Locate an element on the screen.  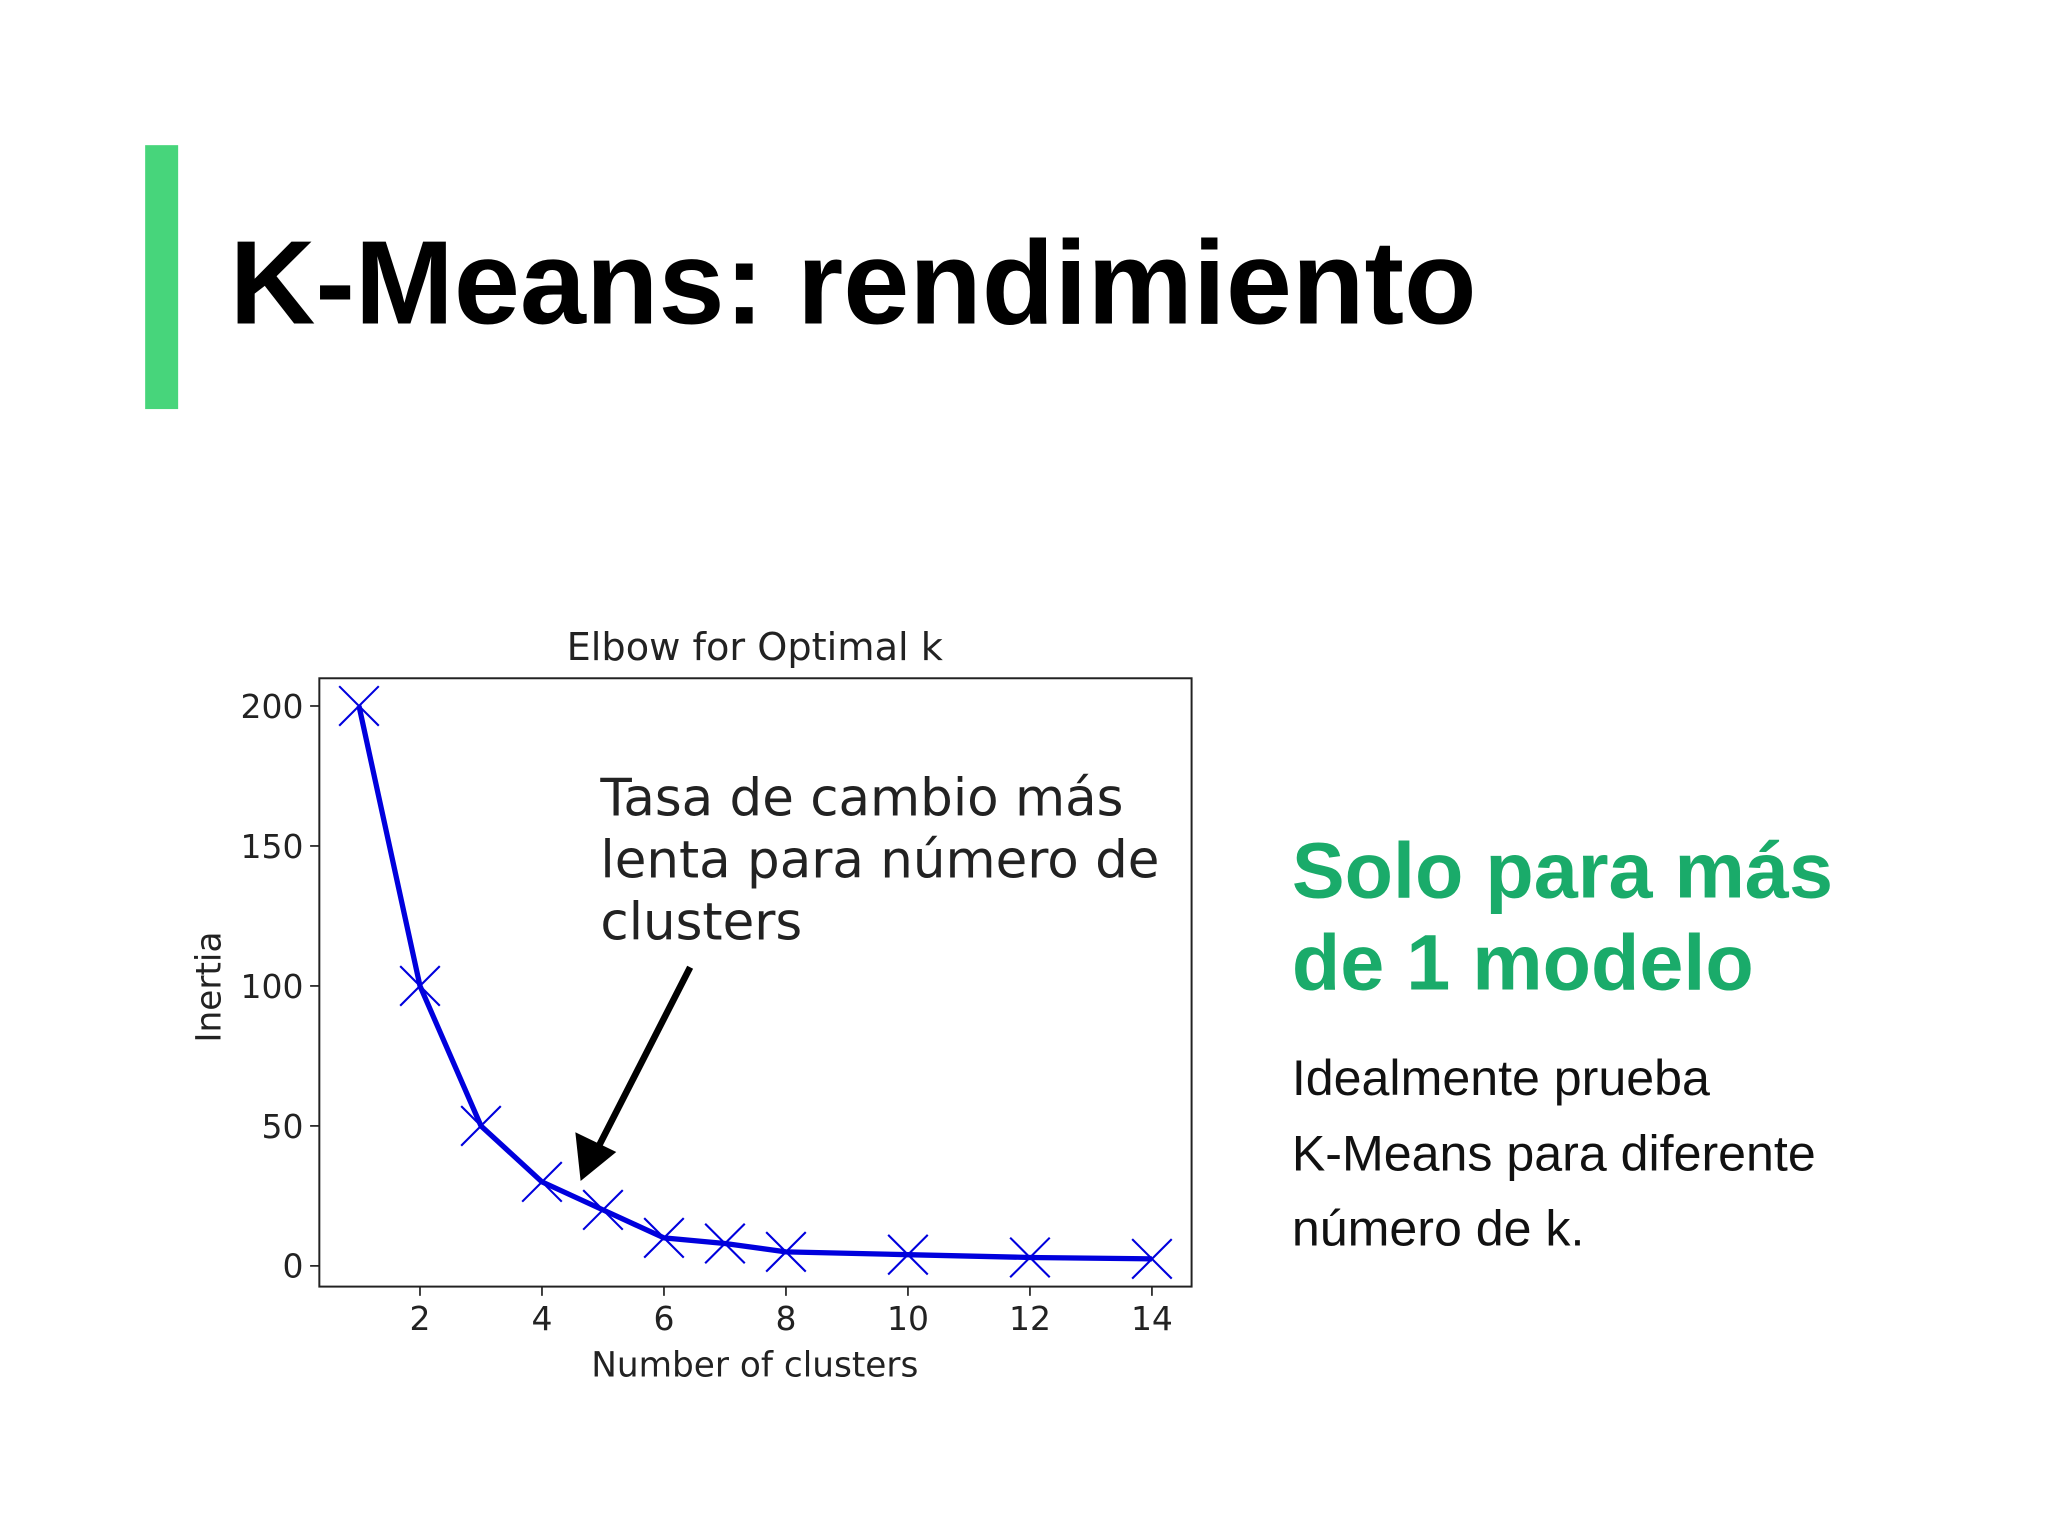
x-tick-label: 8 is located at coordinates (785, 1318).